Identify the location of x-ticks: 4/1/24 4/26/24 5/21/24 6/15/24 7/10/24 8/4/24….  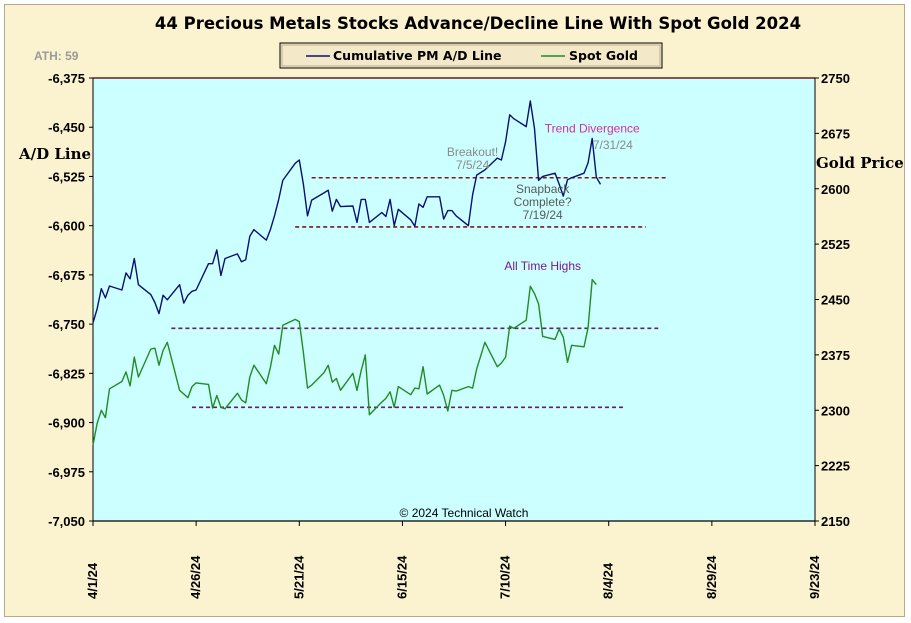
(453, 560).